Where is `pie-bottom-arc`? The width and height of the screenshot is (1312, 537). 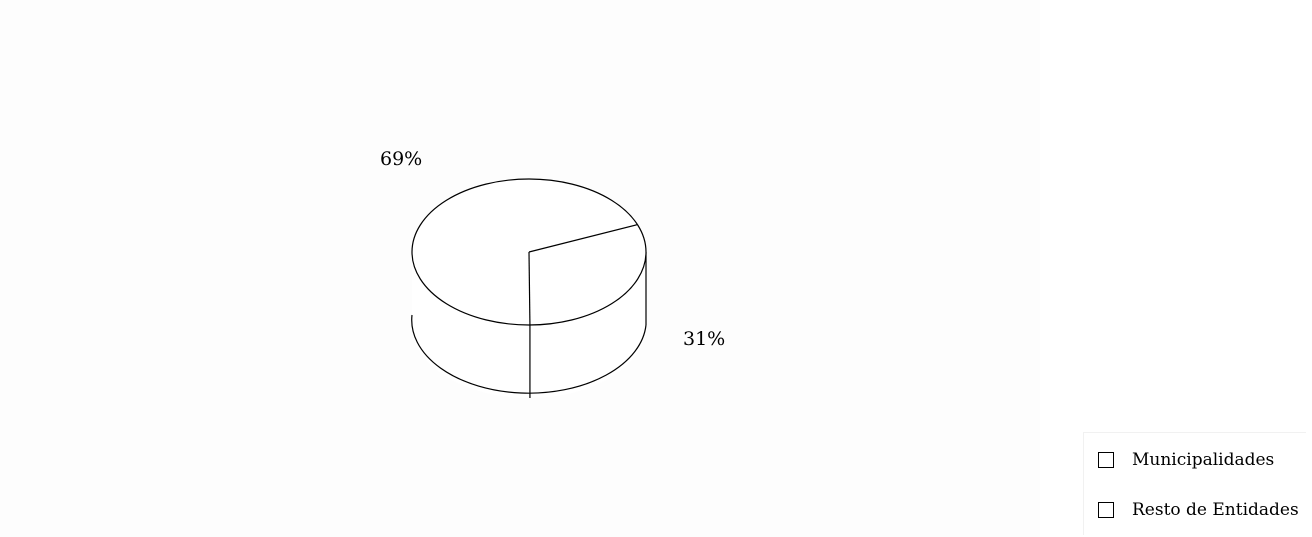 pie-bottom-arc is located at coordinates (529, 354).